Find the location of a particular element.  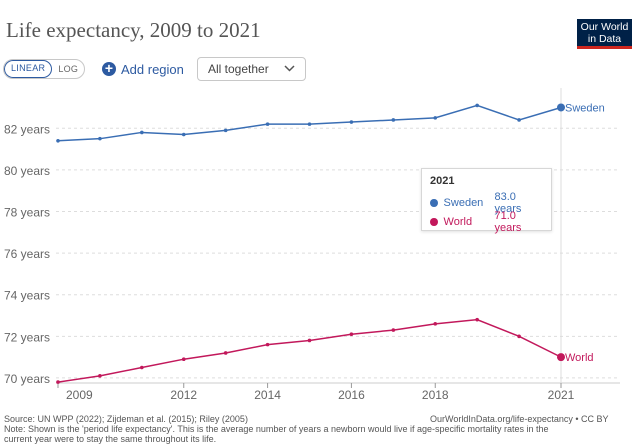

x-tick-label: 2014 is located at coordinates (267, 395).